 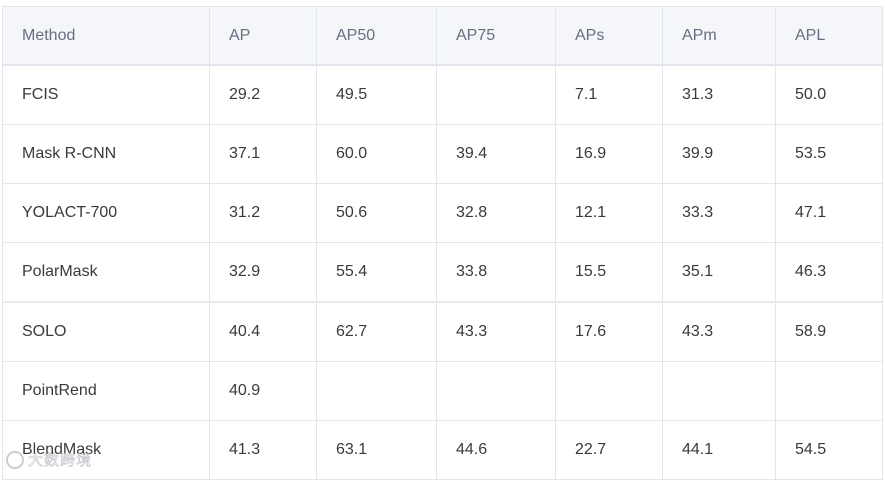 What do you see at coordinates (263, 331) in the screenshot?
I see `cell-ap: 40.4` at bounding box center [263, 331].